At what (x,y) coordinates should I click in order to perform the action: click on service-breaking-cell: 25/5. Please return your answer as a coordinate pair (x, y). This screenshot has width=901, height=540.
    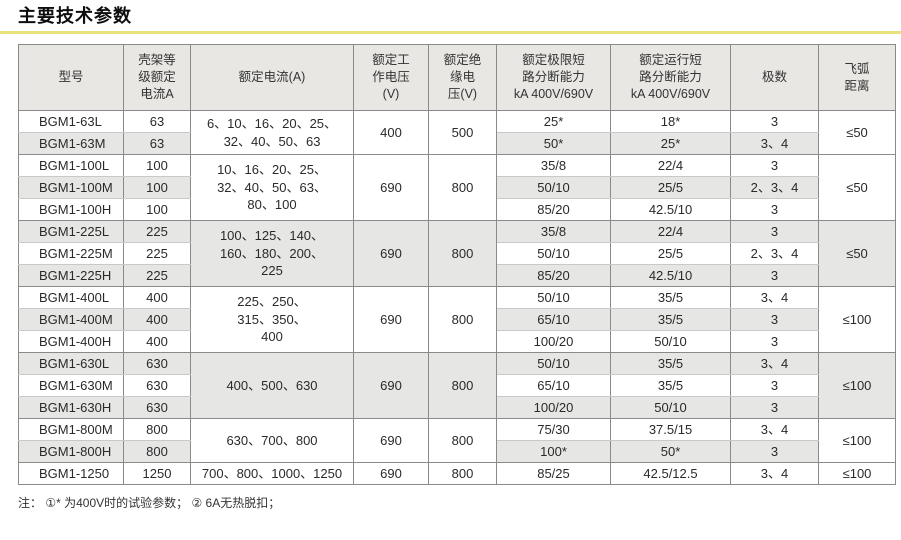
    Looking at the image, I should click on (670, 187).